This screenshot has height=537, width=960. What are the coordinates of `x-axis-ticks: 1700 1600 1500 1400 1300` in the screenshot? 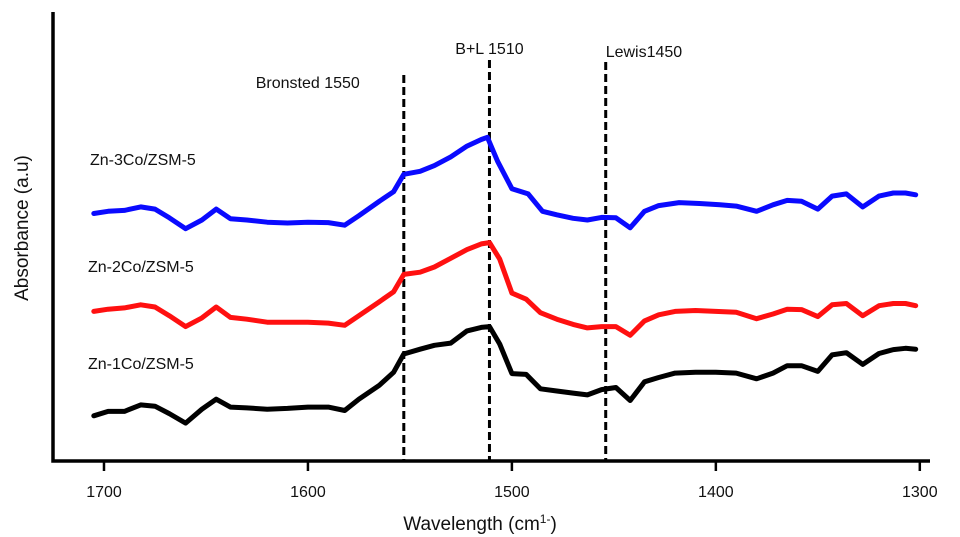 It's located at (512, 481).